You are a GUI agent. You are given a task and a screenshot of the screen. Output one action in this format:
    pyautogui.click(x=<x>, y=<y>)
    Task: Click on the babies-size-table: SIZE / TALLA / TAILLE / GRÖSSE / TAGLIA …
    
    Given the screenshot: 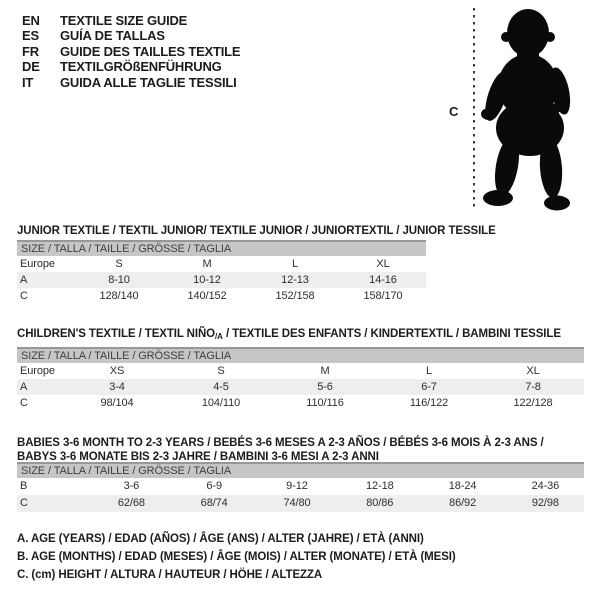 What is the action you would take?
    pyautogui.click(x=300, y=487)
    